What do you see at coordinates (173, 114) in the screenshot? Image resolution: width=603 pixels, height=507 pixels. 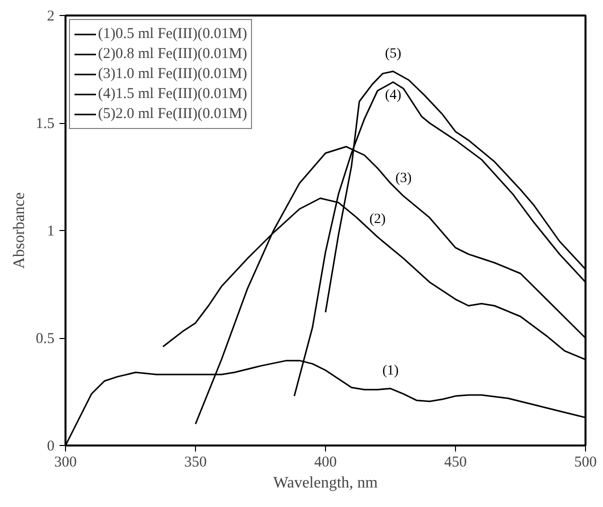 I see `legend-label: (5)2.0 ml Fe(III)(0.01M)` at bounding box center [173, 114].